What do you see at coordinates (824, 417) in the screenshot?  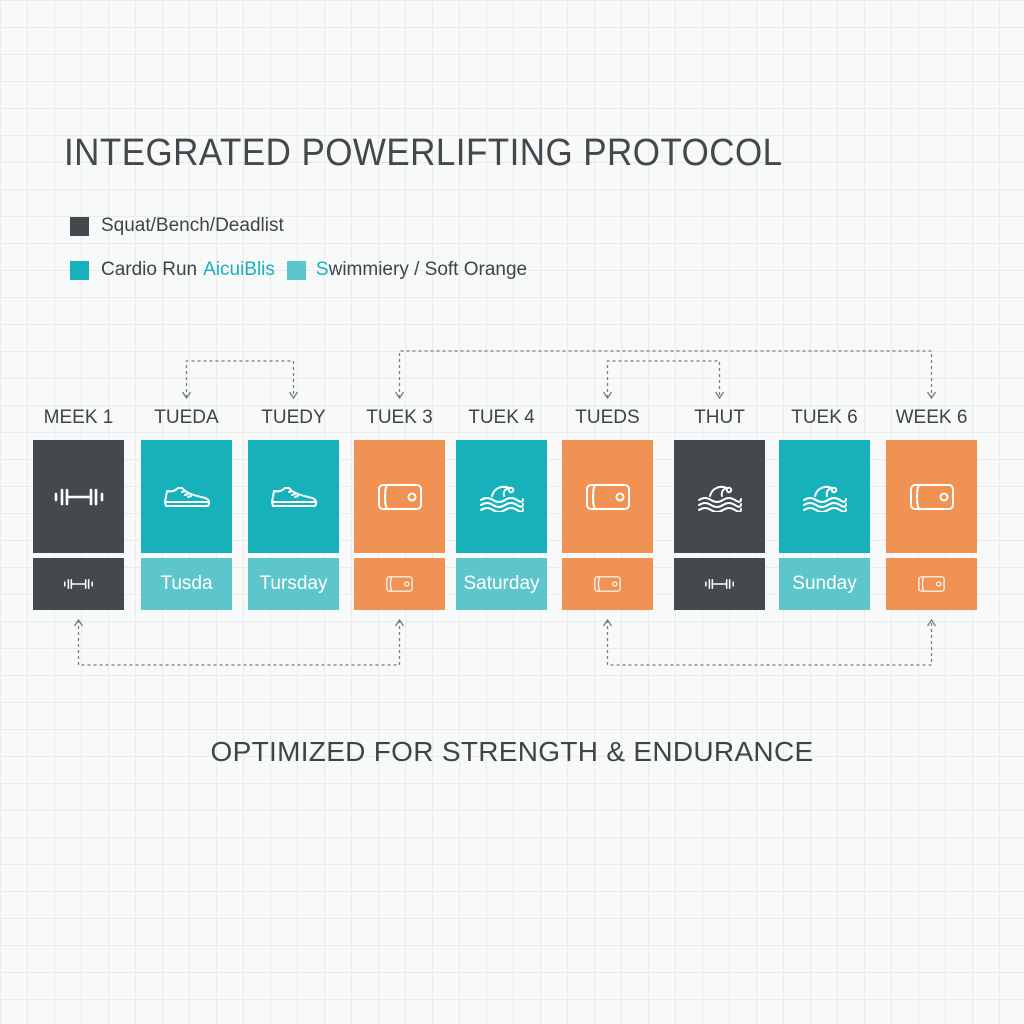 I see `day-label: TUEK 6` at bounding box center [824, 417].